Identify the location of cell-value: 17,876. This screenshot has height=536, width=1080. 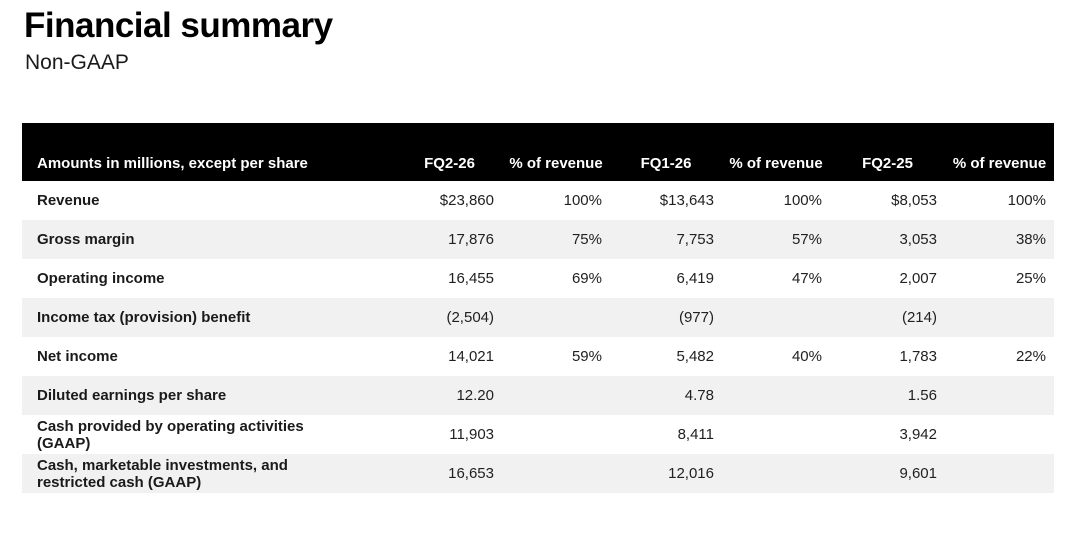
(449, 239).